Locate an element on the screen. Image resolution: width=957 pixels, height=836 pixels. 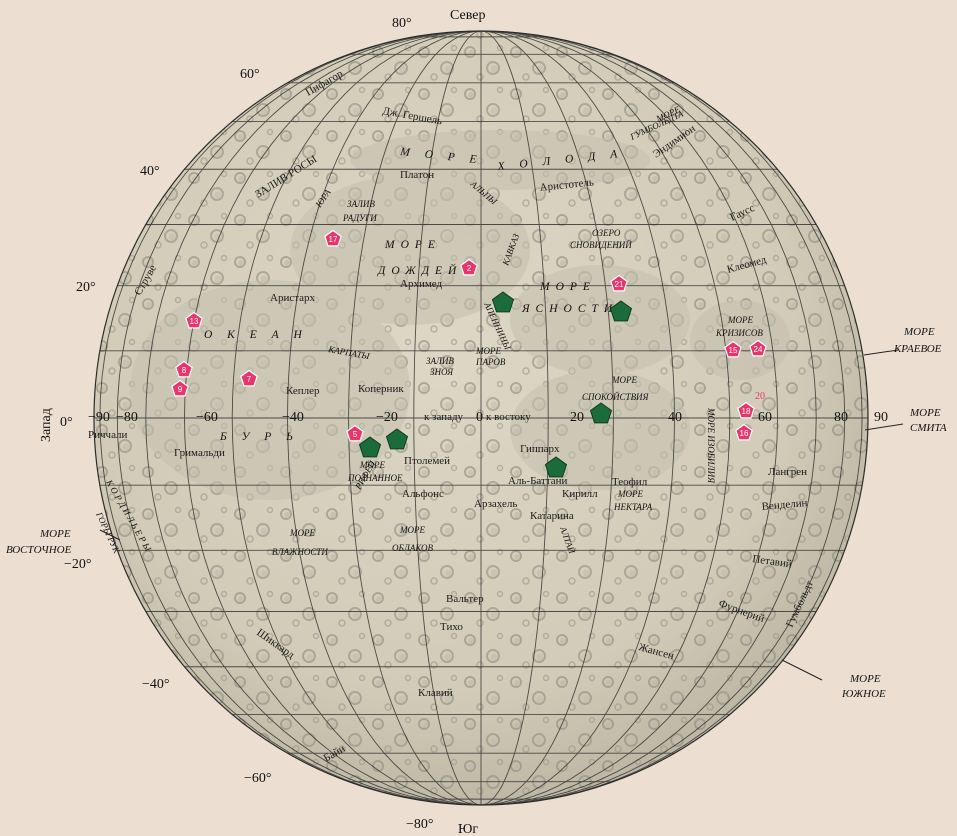
sea-yasnosti-2: ЯСНОСТИ is located at coordinates (569, 309).